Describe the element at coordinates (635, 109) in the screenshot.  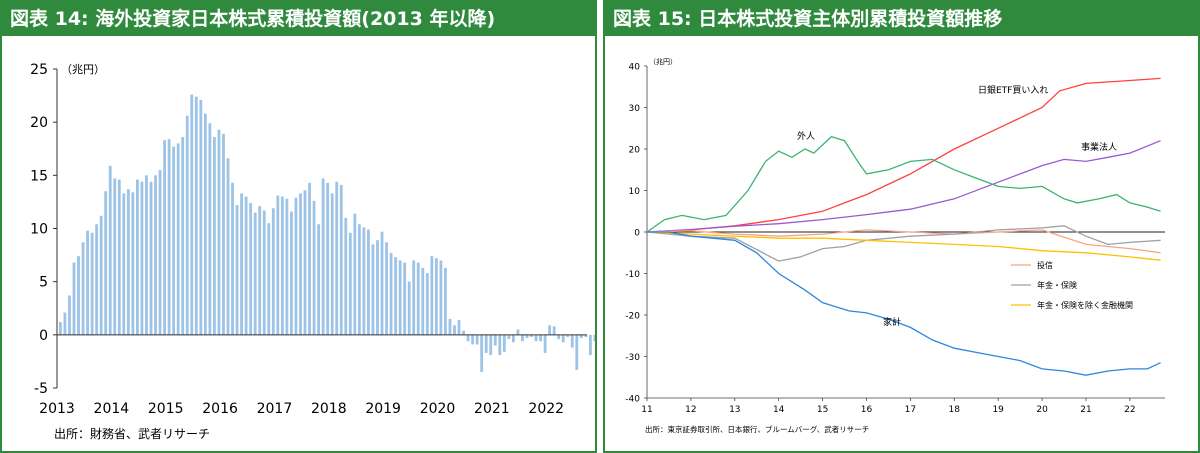
I see `y-tick-label: 30` at that location.